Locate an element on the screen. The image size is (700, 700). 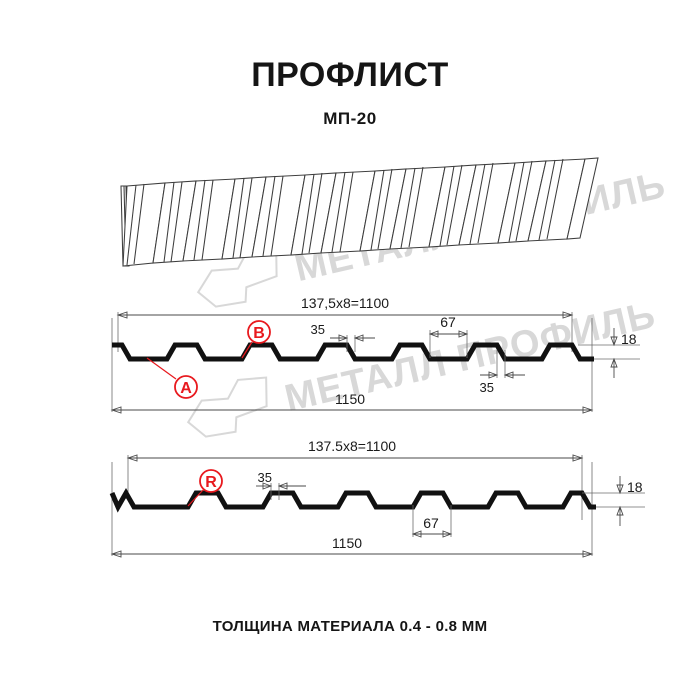
dim-overall-bottom: 1150 is located at coordinates (352, 546).